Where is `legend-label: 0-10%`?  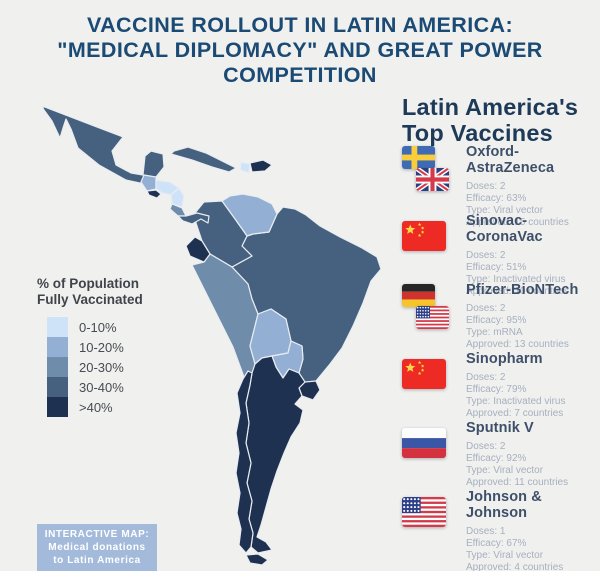 legend-label: 0-10% is located at coordinates (98, 327).